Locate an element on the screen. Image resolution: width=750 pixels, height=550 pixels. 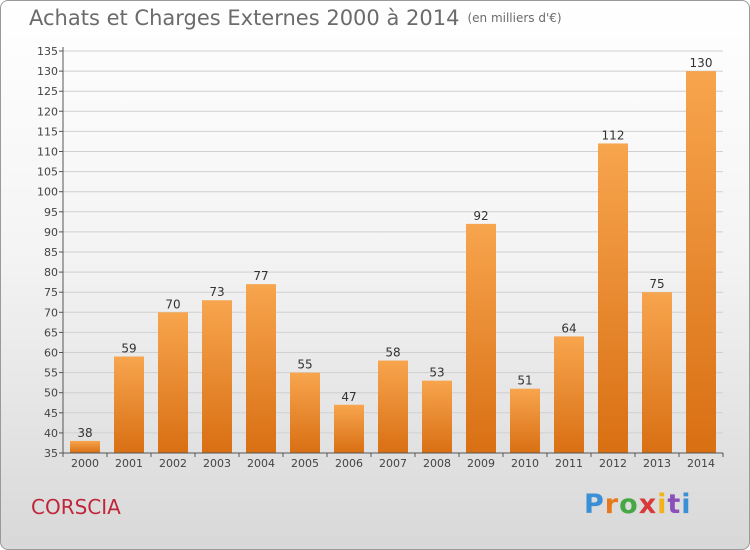
x-tick-label: 2010 is located at coordinates (525, 463).